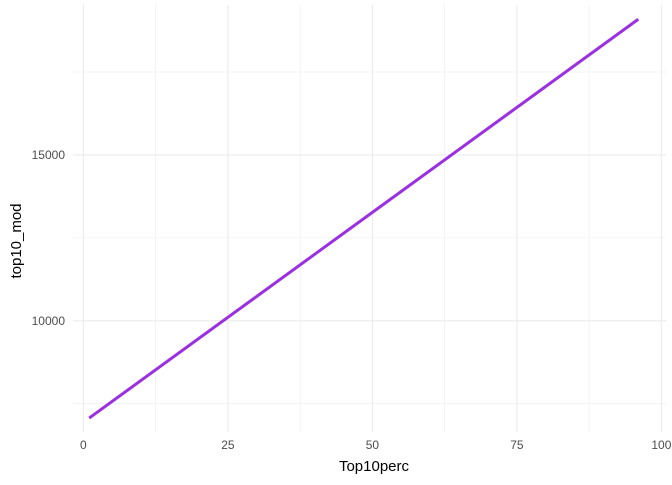 Image resolution: width=672 pixels, height=485 pixels. I want to click on y-axis-title: top10_mod, so click(16, 240).